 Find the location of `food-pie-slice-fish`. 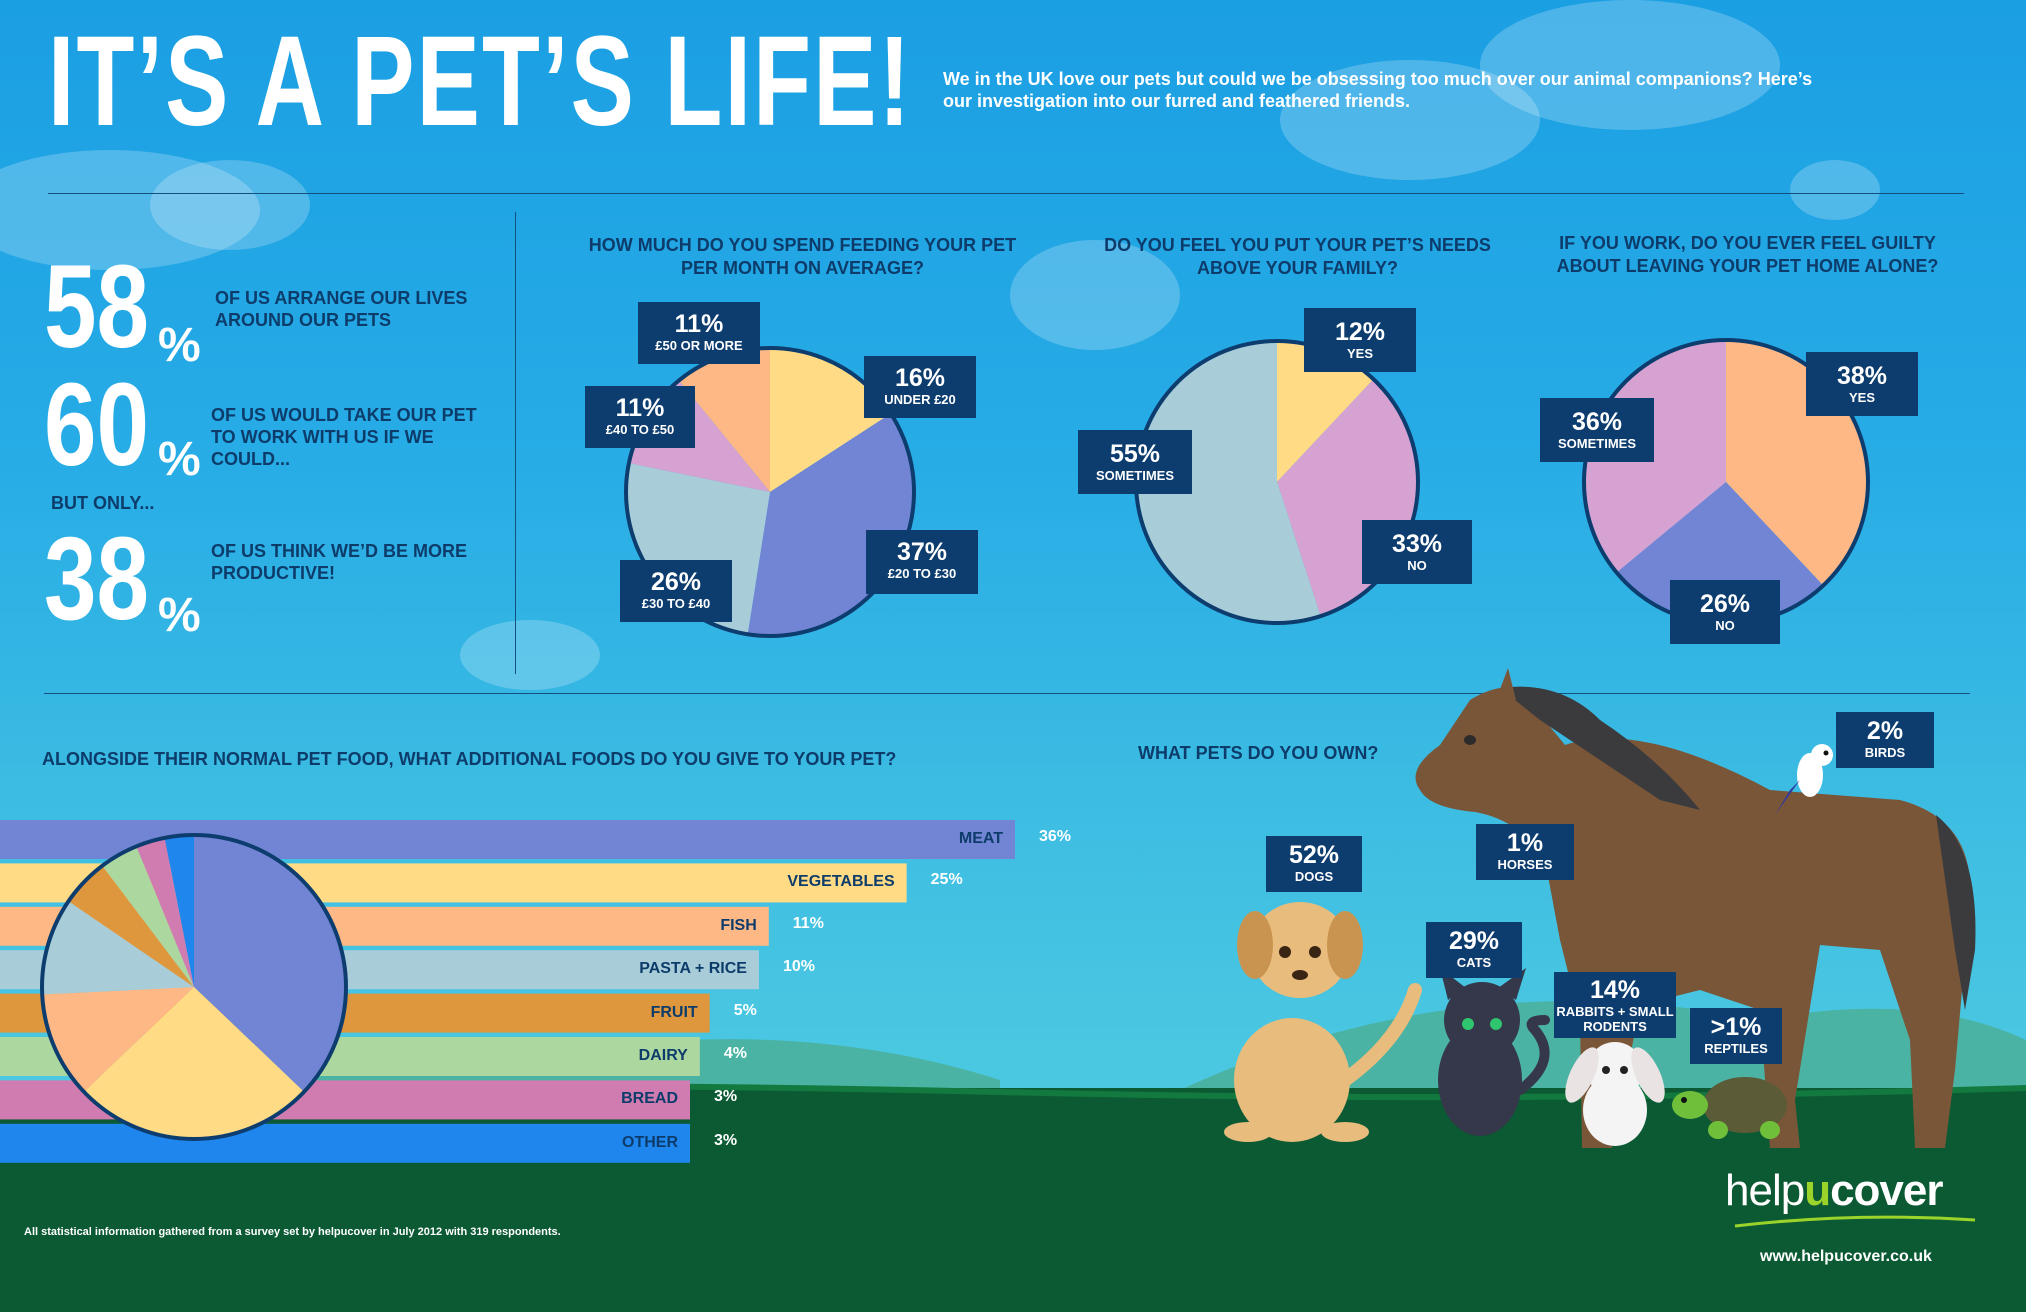

food-pie-slice-fish is located at coordinates (118, 1039).